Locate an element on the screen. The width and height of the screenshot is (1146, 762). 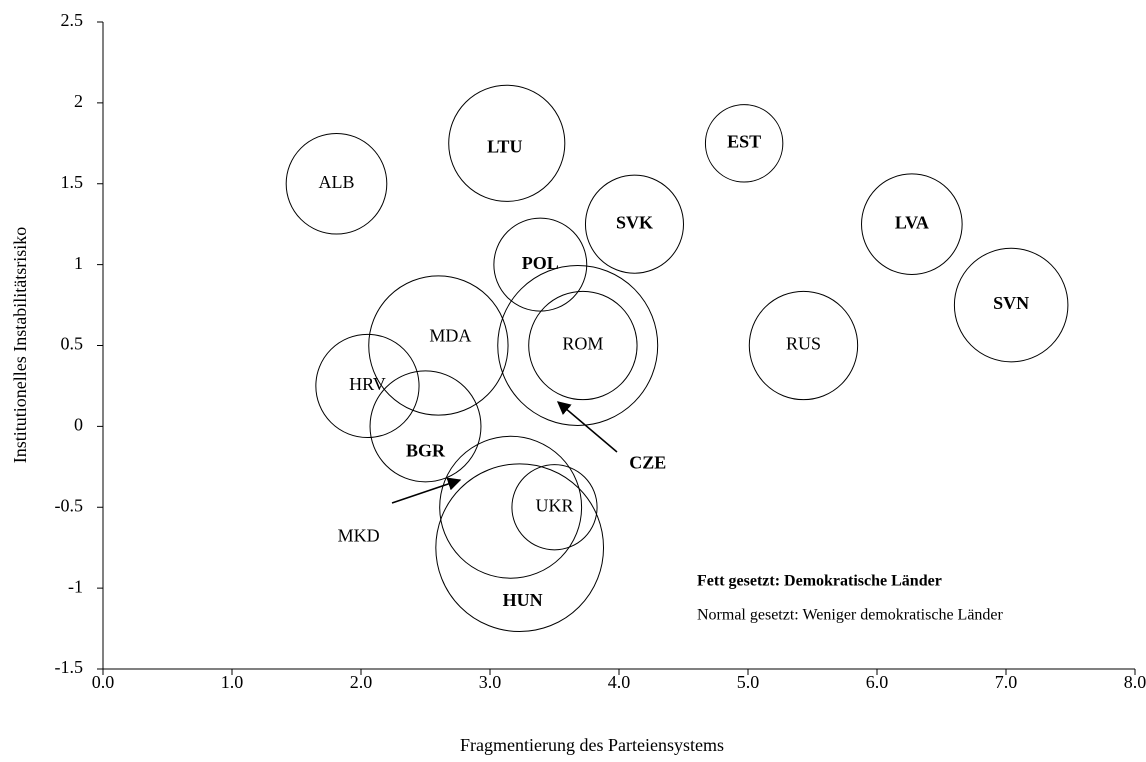
x-tick-label: 7.0 is located at coordinates (1006, 682).